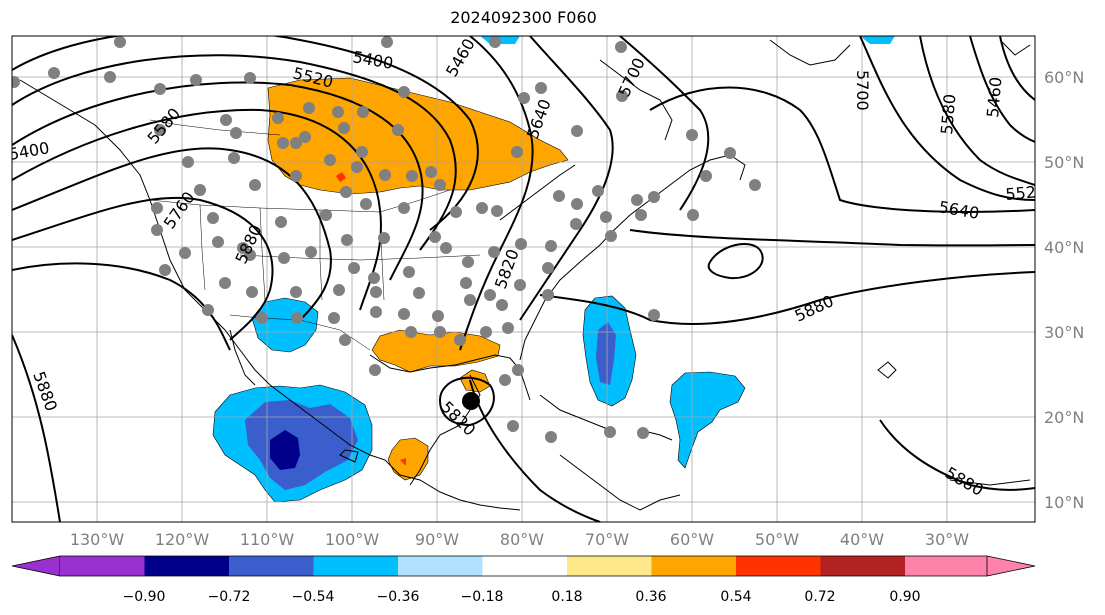 This screenshot has width=1105, height=615. What do you see at coordinates (819, 597) in the screenshot?
I see `colorbar-tick: 0.72` at bounding box center [819, 597].